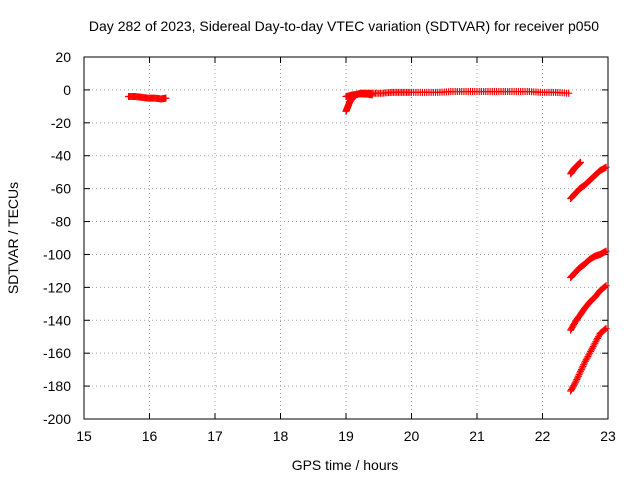 The height and width of the screenshot is (480, 640). I want to click on x-tick-label: 17, so click(215, 436).